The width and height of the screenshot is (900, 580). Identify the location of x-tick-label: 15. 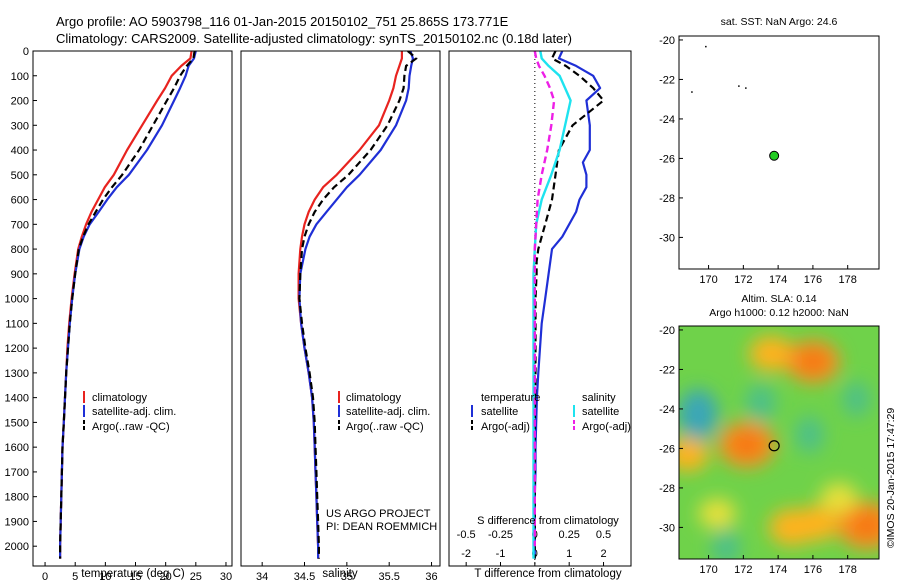
(135, 575).